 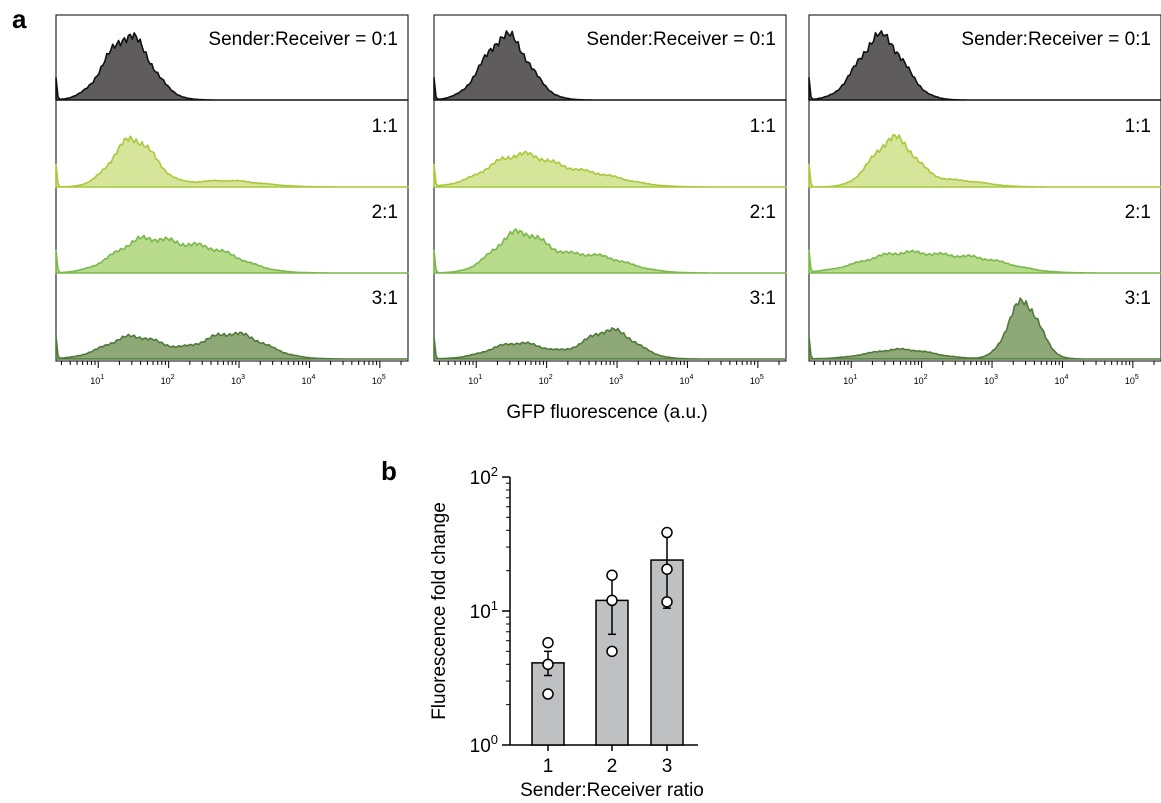 I want to click on x-tick-label: 3, so click(x=667, y=766).